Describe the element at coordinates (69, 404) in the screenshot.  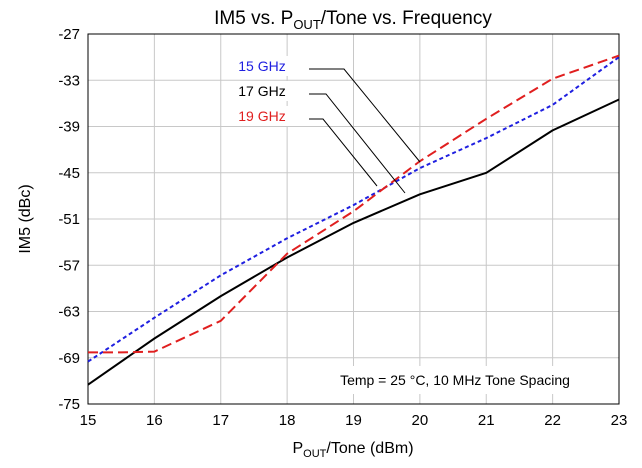
I see `y-tick-label: -75` at that location.